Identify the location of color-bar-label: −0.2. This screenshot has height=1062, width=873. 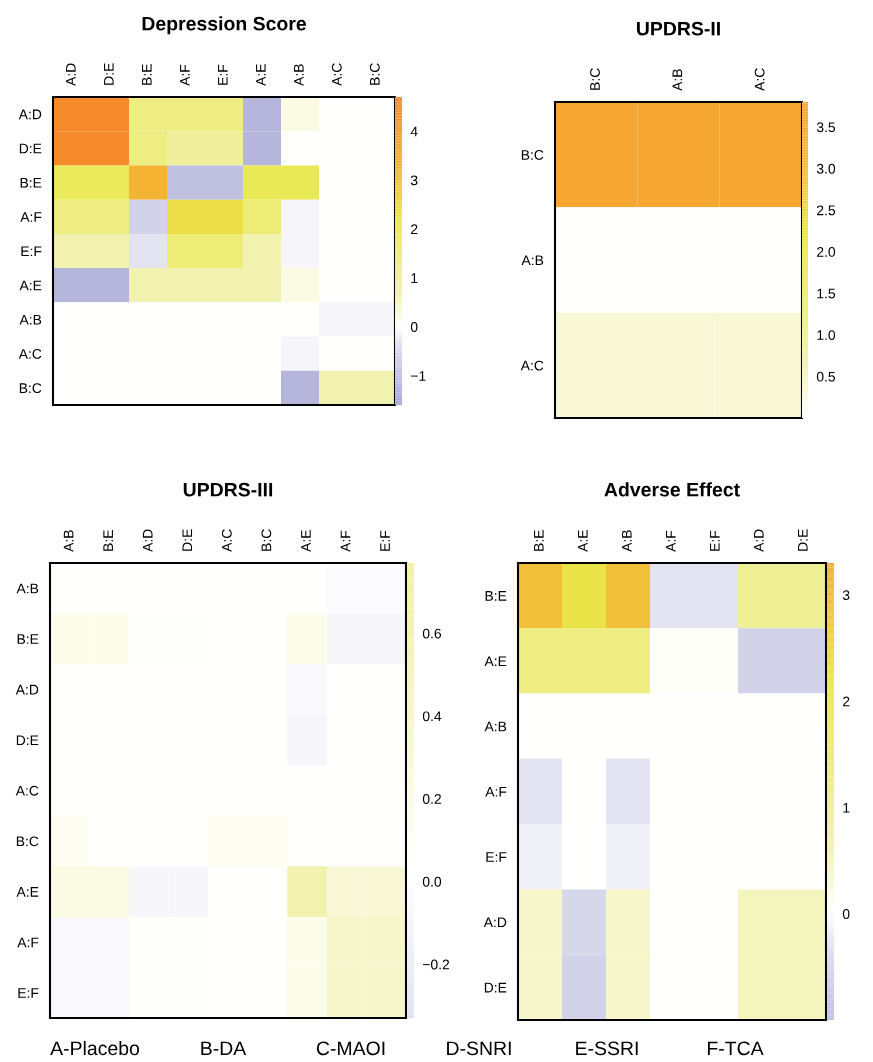
(436, 964).